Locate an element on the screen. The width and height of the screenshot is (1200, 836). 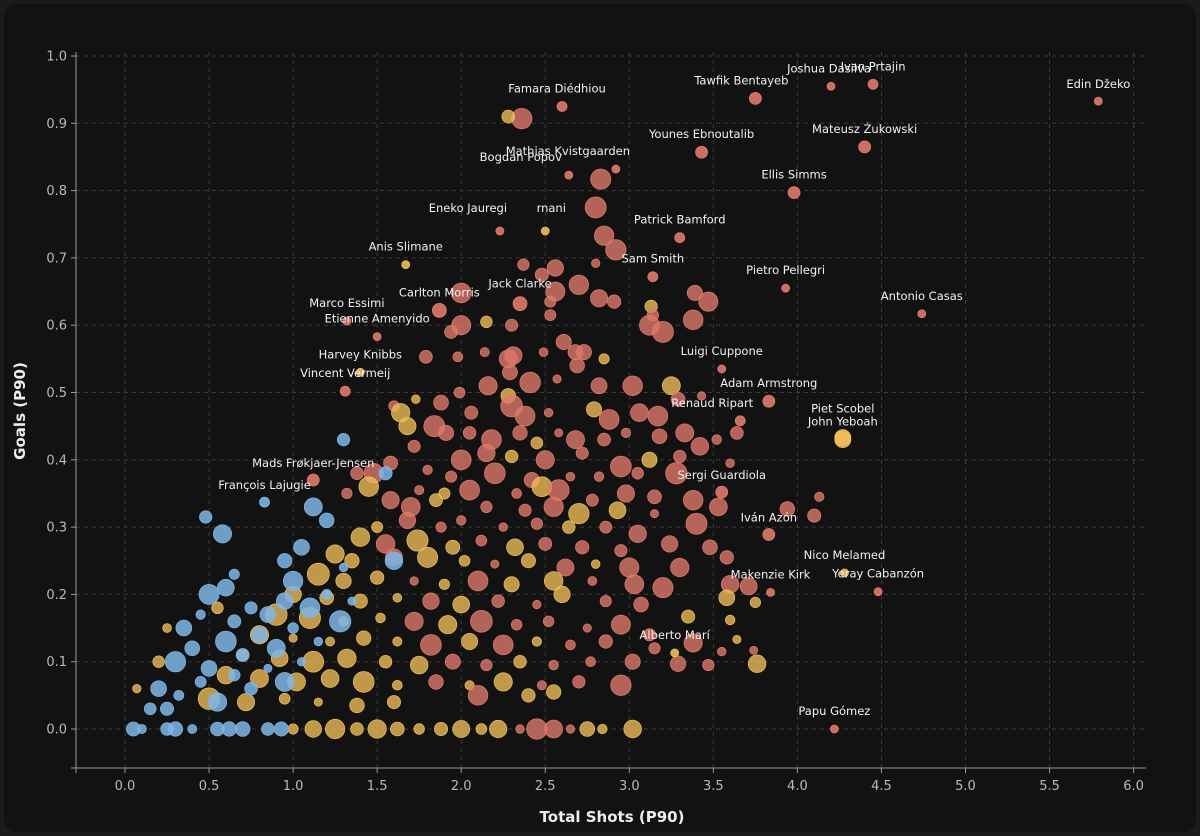
x-tick-label: 2.0 is located at coordinates (461, 786).